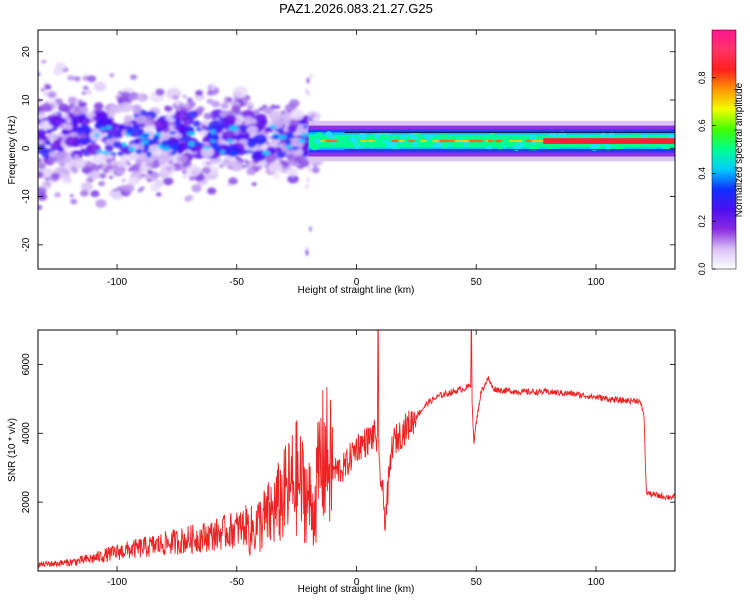 Image resolution: width=750 pixels, height=600 pixels. I want to click on svg-text: 0.0, so click(702, 269).